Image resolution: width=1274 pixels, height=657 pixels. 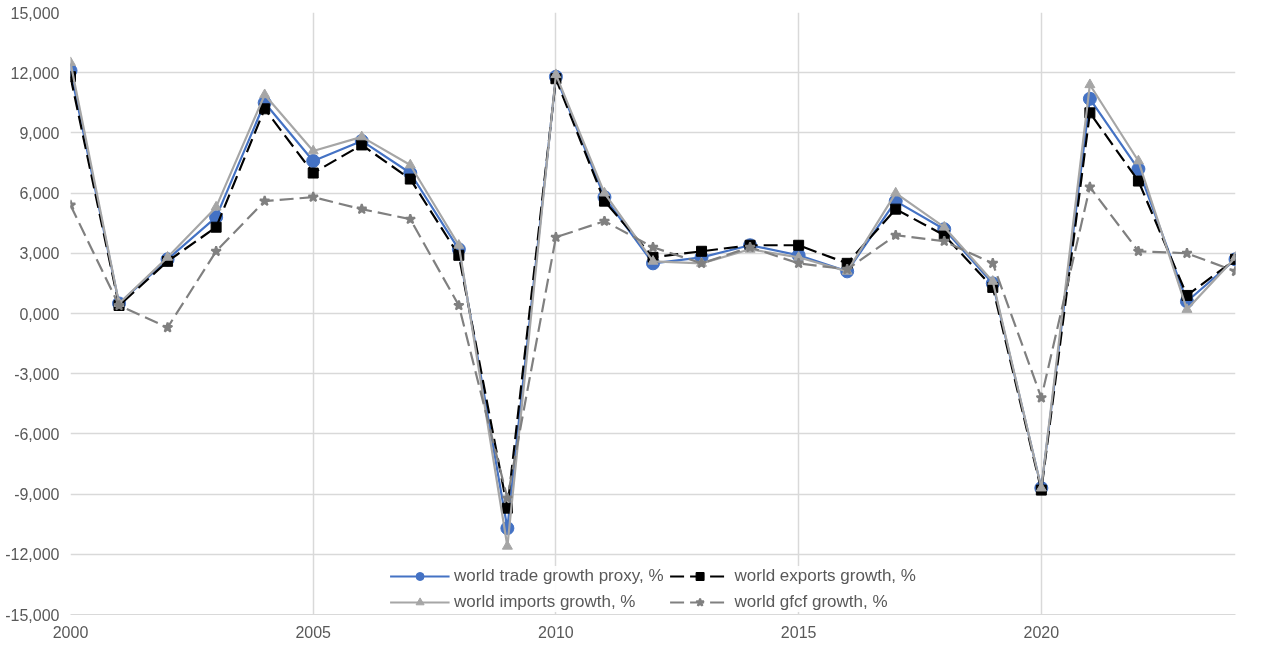 I want to click on x-tick-label: 2020, so click(x=1041, y=632).